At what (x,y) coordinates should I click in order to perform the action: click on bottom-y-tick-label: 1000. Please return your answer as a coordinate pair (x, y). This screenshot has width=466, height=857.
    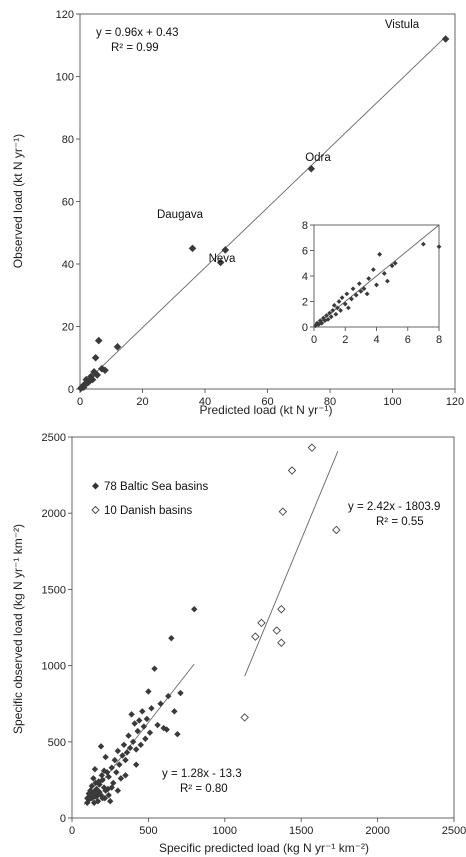
    Looking at the image, I should click on (54, 667).